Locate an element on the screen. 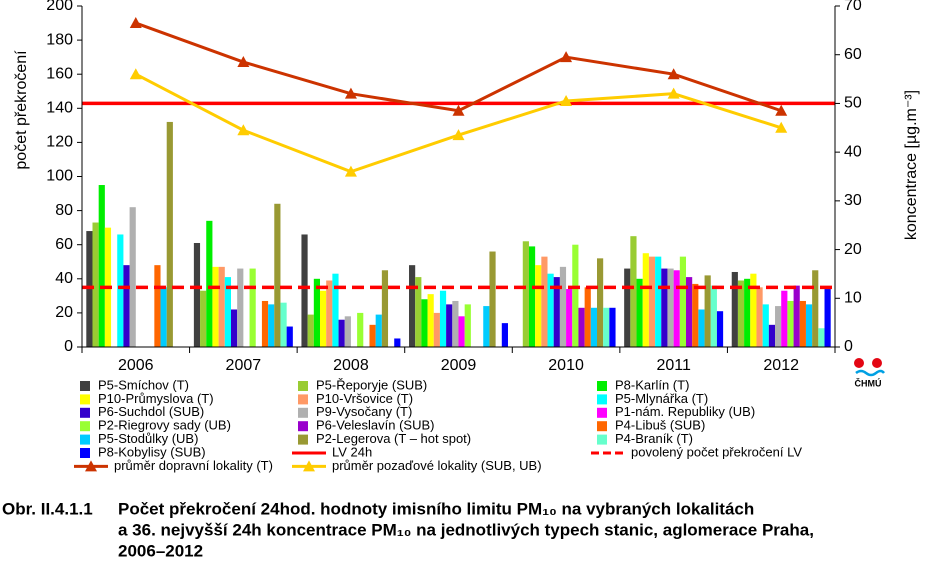 The height and width of the screenshot is (562, 950). legend-label: průměr pozaďové lokality (SUB, UB) is located at coordinates (437, 465).